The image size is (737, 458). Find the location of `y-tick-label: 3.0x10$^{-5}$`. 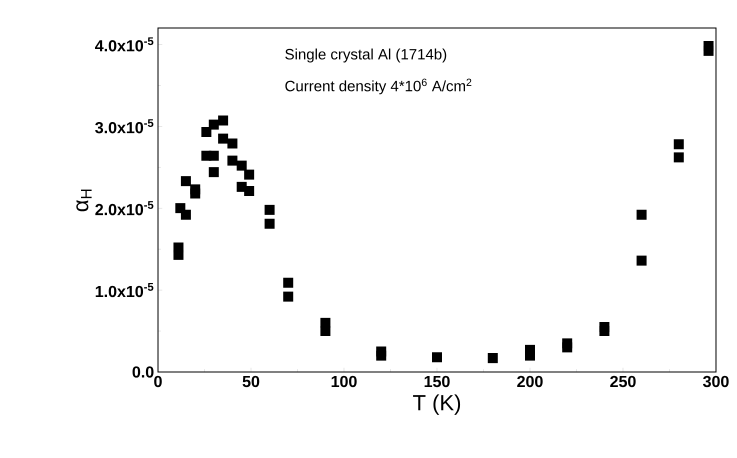

y-tick-label: 3.0x10$^{-5}$ is located at coordinates (124, 126).